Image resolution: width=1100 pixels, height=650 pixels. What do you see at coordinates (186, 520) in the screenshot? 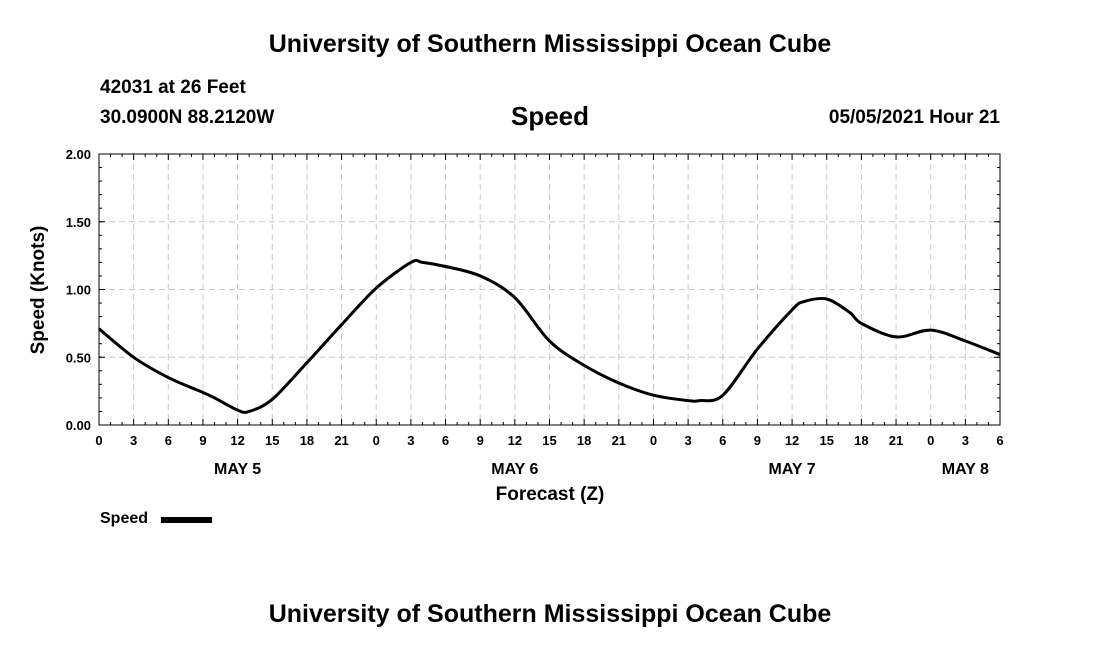
I see `legend-swatch` at bounding box center [186, 520].